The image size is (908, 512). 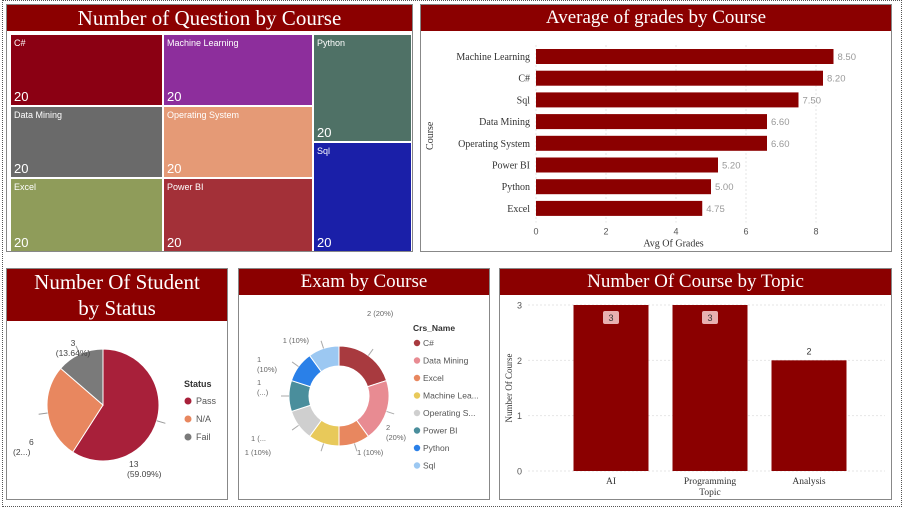 I want to click on legend-dot-n-a, so click(x=188, y=419).